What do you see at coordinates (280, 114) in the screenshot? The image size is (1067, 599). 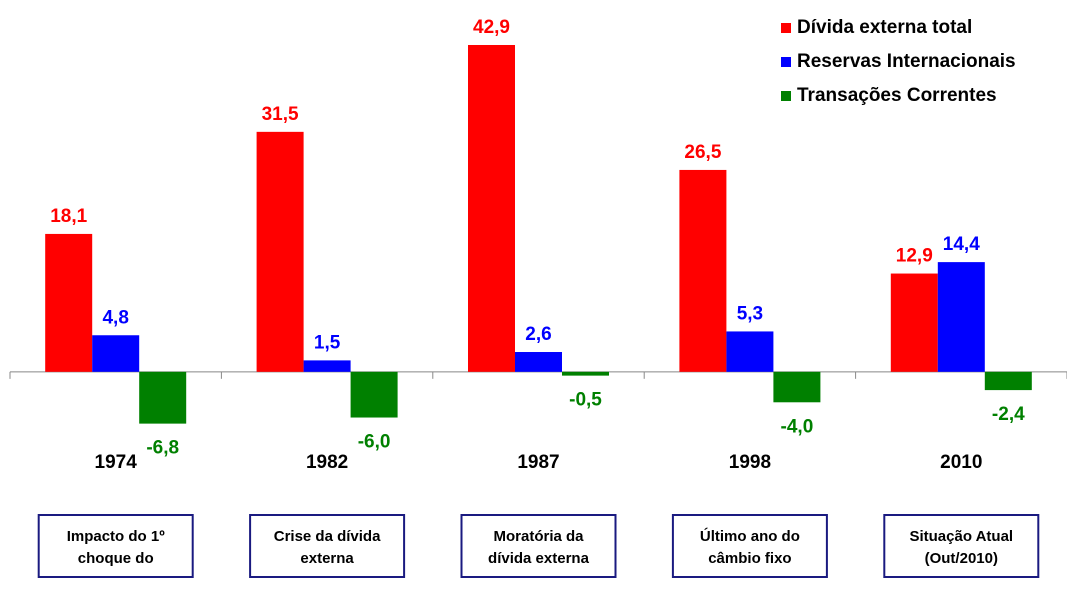 I see `value-label: 31,5` at bounding box center [280, 114].